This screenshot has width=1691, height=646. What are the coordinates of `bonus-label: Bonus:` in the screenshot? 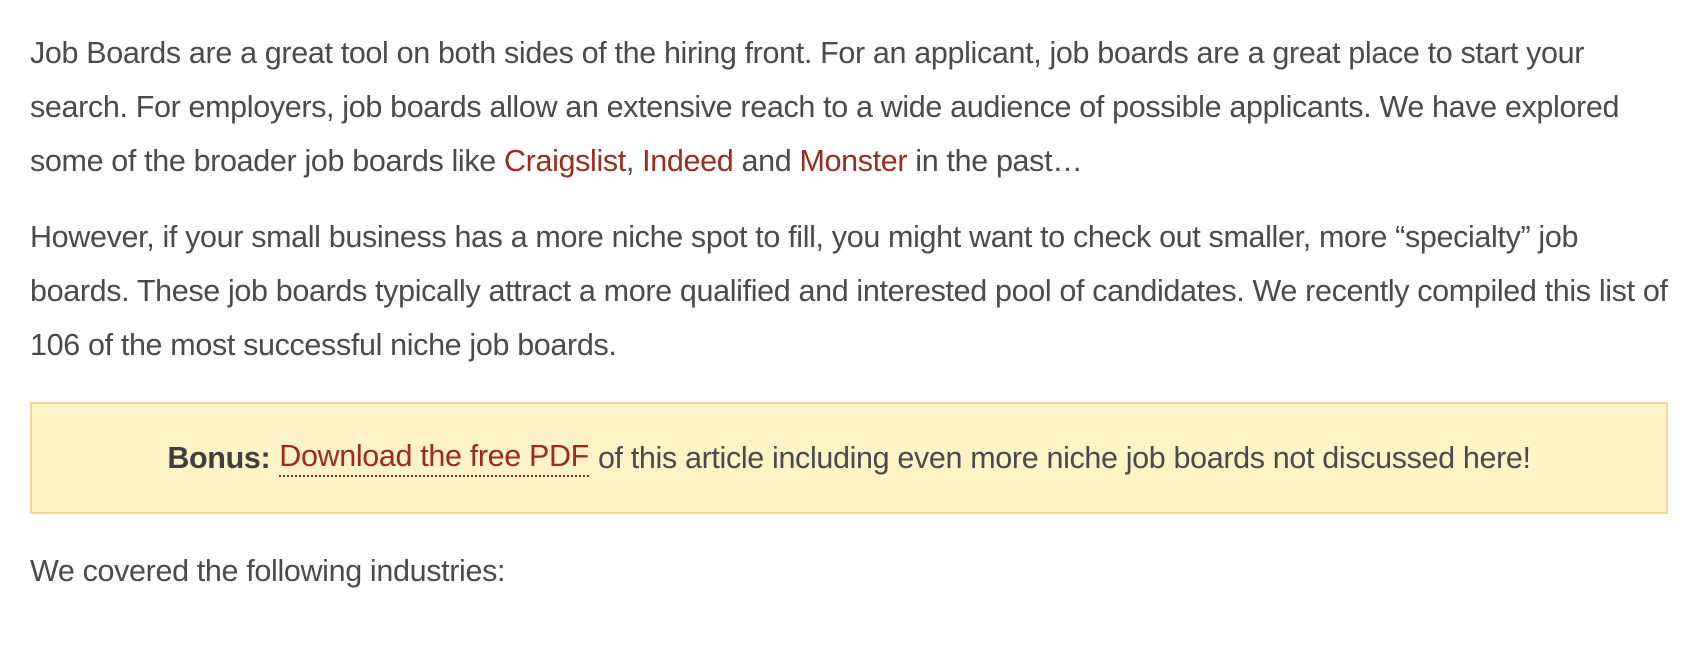 It's located at (219, 457).